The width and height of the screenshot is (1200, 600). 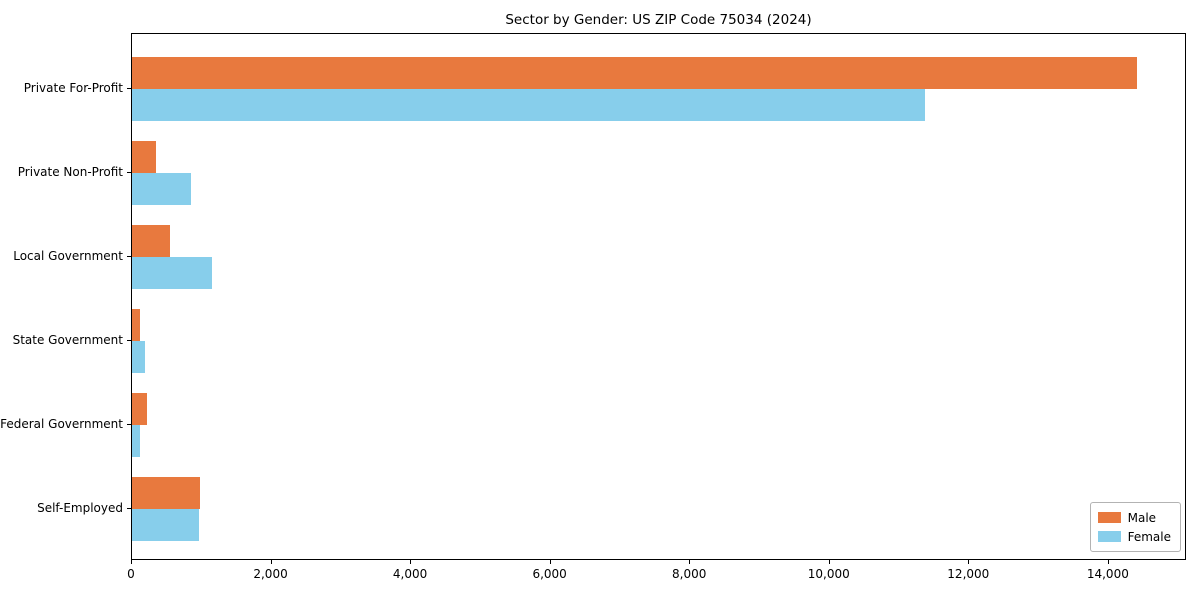 I want to click on ytick-label-federal-government: Federal Government, so click(x=61, y=424).